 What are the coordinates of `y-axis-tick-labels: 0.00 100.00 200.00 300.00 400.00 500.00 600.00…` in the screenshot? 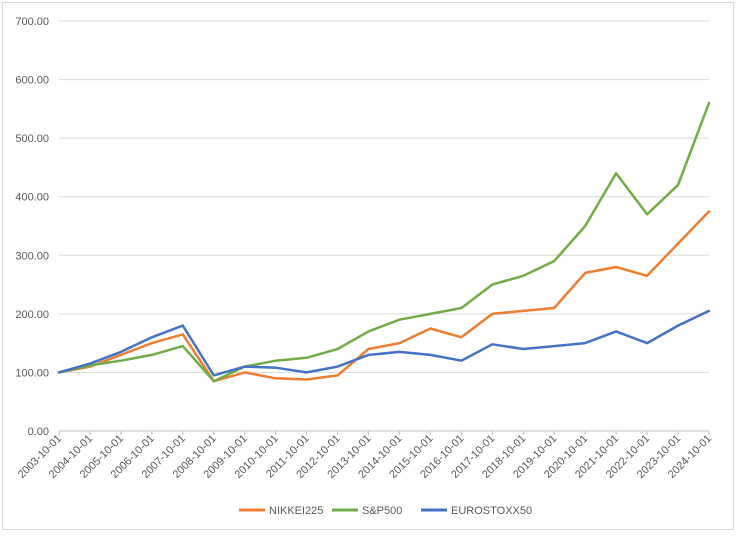 It's located at (32, 227).